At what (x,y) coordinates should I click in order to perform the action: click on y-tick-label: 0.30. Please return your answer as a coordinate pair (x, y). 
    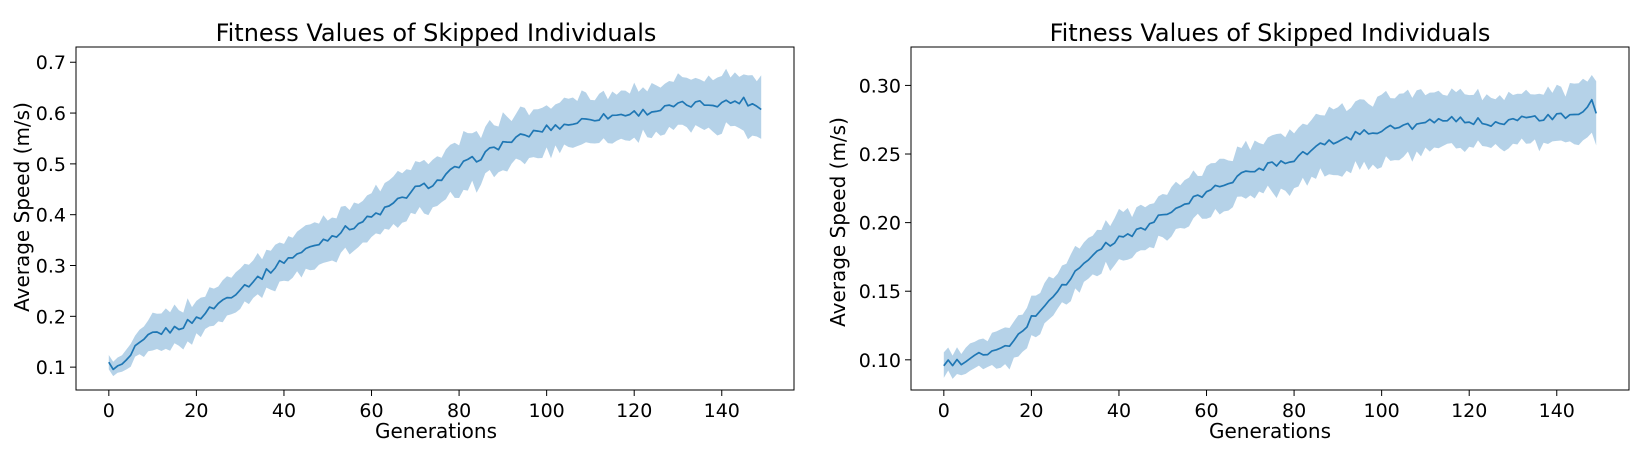
    Looking at the image, I should click on (880, 86).